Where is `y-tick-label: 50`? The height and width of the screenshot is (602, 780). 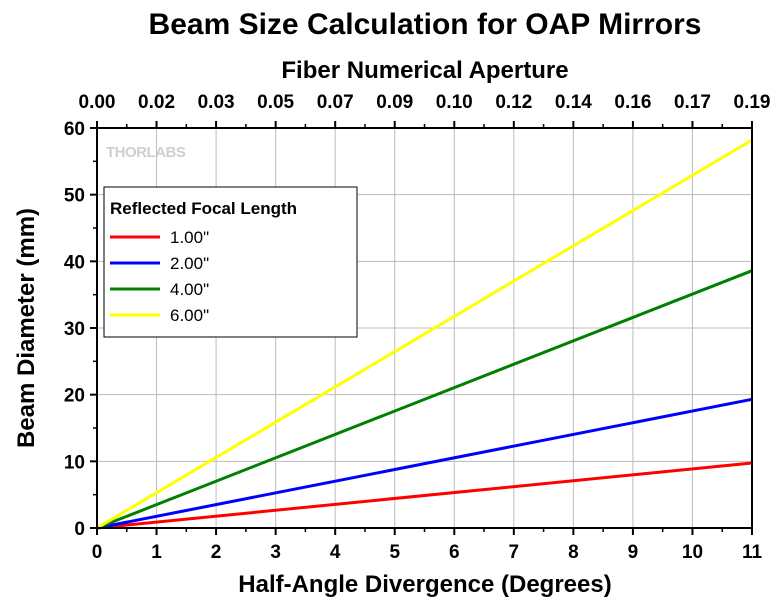
y-tick-label: 50 is located at coordinates (74, 196).